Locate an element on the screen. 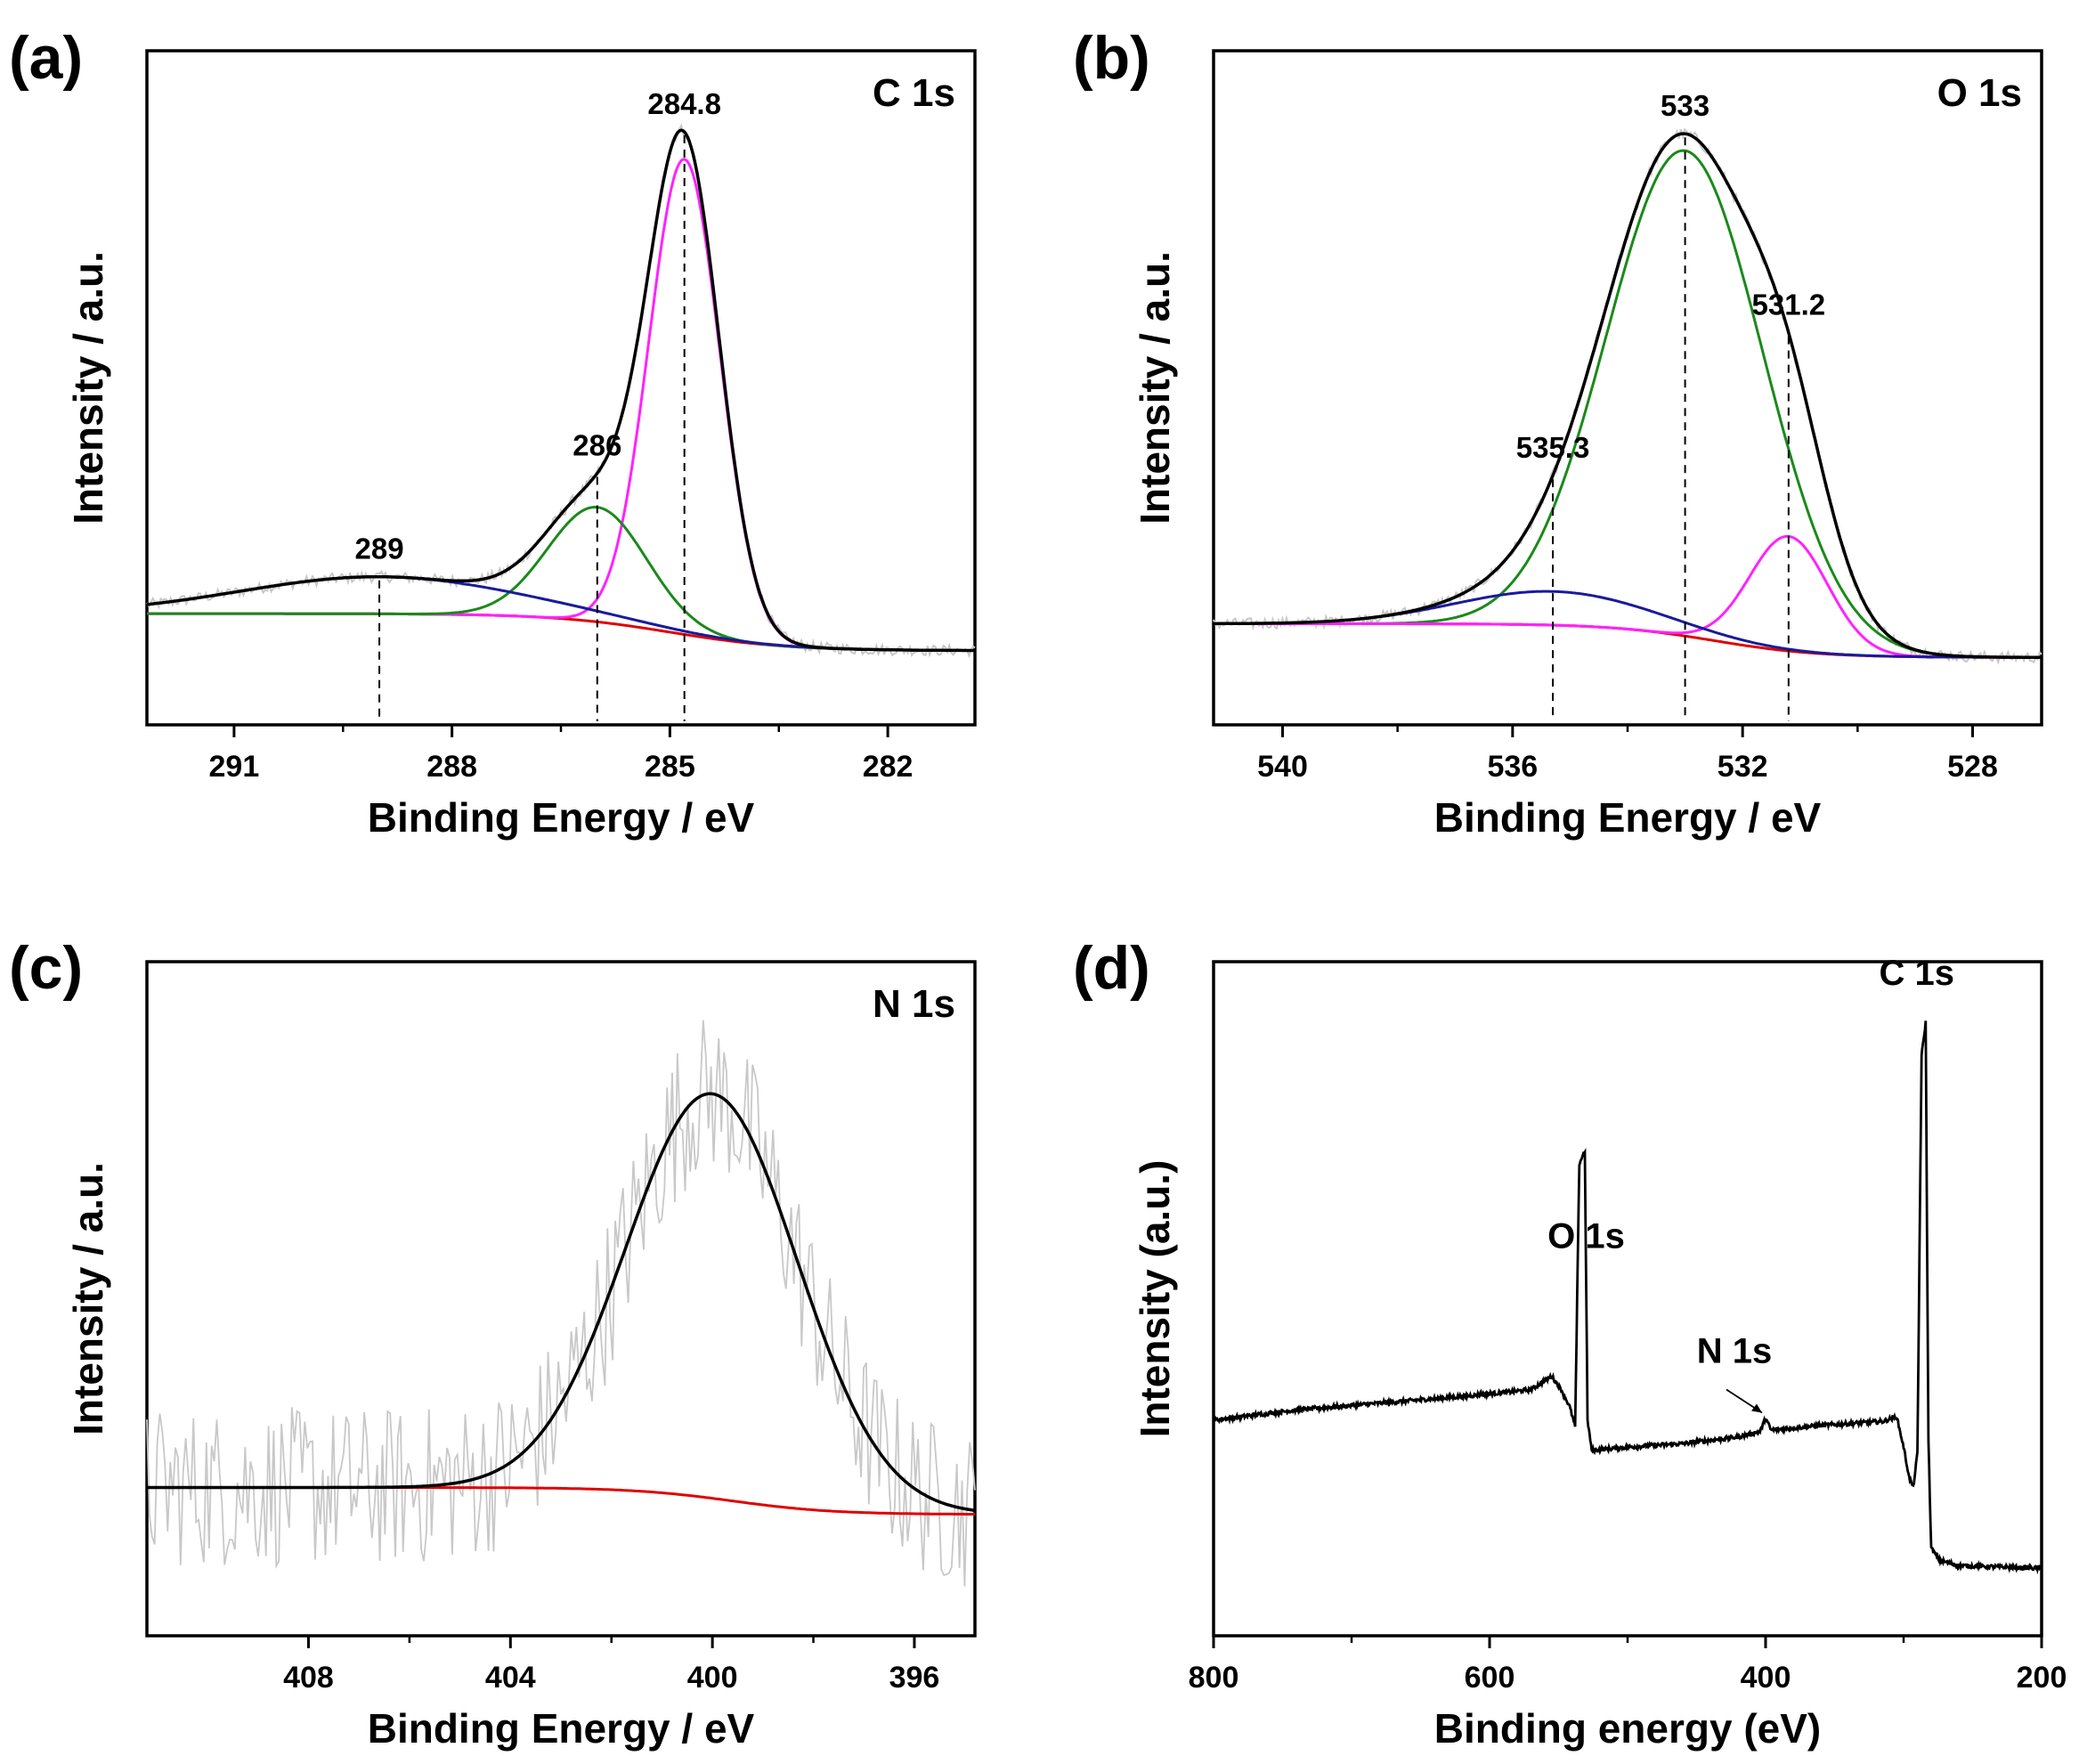 The image size is (2079, 1764). survey-peak-label: O 1s is located at coordinates (1586, 1236).